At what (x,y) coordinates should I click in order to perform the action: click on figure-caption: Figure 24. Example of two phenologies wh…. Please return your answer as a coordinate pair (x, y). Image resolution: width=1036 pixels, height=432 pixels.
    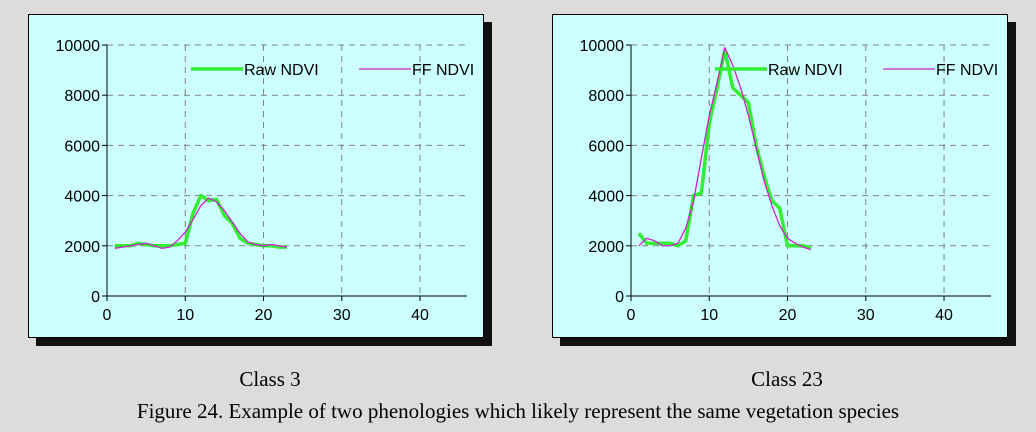
    Looking at the image, I should click on (518, 411).